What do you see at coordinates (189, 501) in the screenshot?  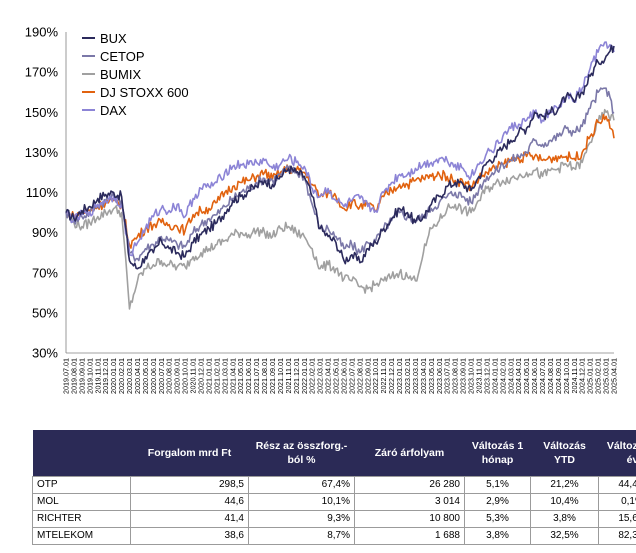 I see `cell-turnover: 44,6` at bounding box center [189, 501].